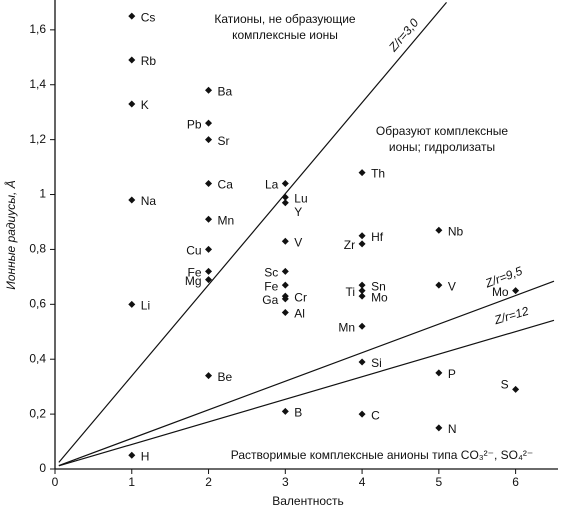 The height and width of the screenshot is (516, 564). Describe the element at coordinates (439, 482) in the screenshot. I see `x-tick-label: 5` at that location.